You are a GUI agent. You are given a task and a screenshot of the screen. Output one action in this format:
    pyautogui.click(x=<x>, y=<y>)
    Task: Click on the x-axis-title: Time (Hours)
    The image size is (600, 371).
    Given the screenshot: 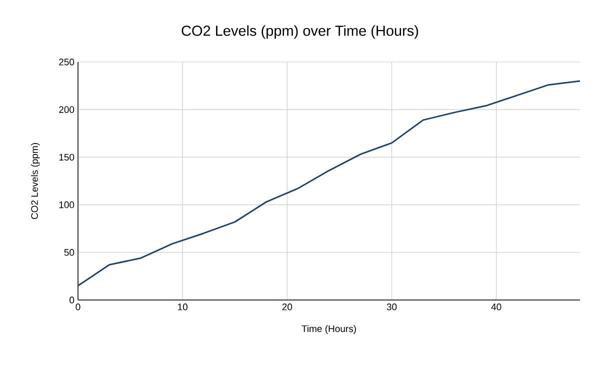 What is the action you would take?
    pyautogui.click(x=329, y=329)
    